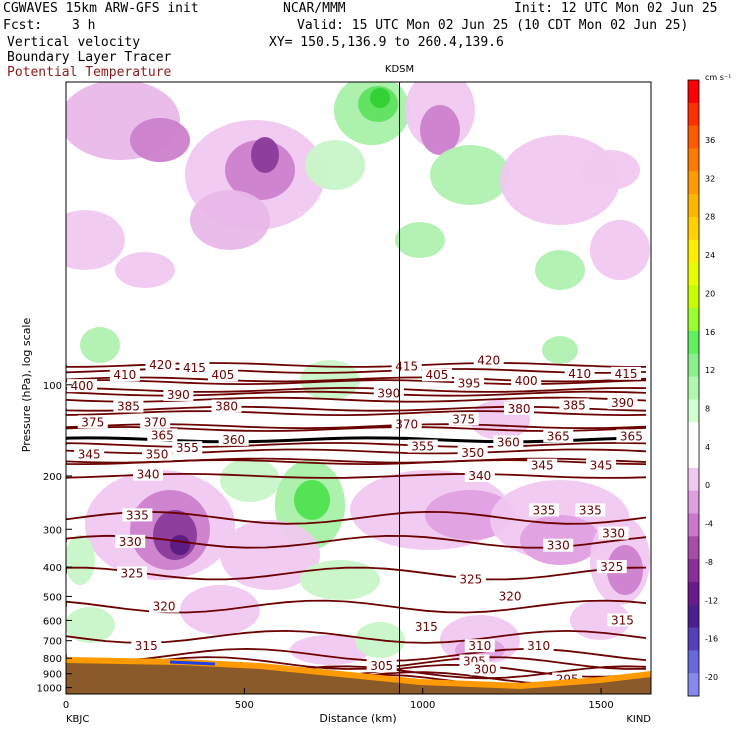 This screenshot has height=740, width=740. I want to click on contour-label-360-11: 360, so click(233, 440).